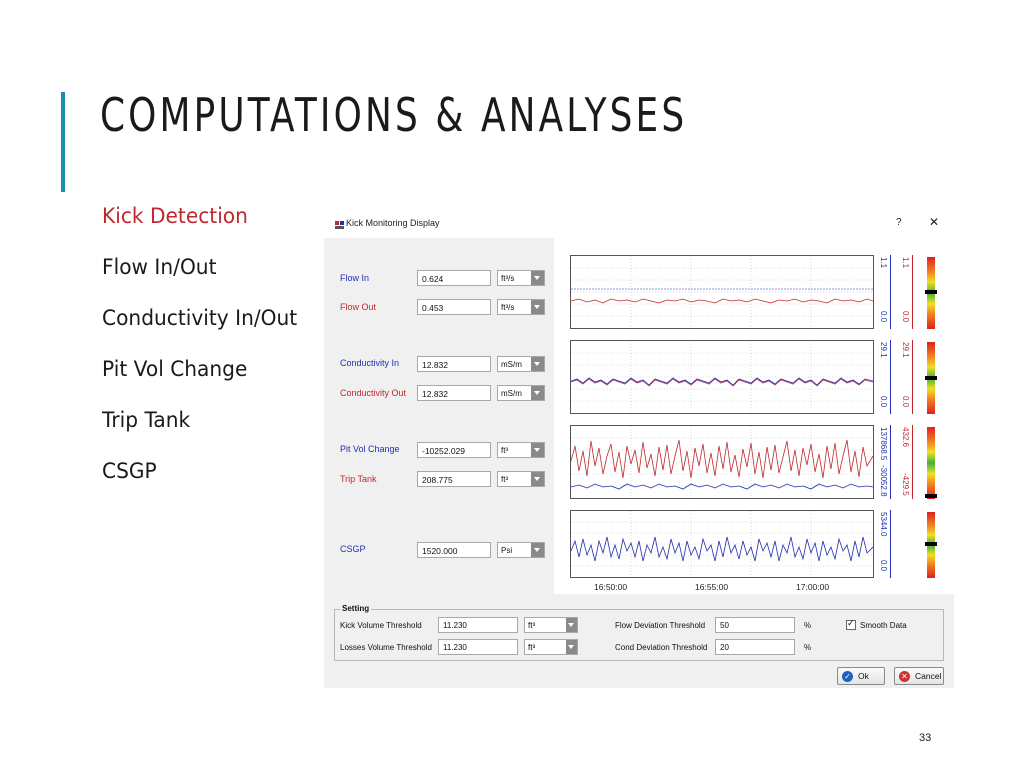  I want to click on cancel-button-label: Cancel, so click(928, 676).